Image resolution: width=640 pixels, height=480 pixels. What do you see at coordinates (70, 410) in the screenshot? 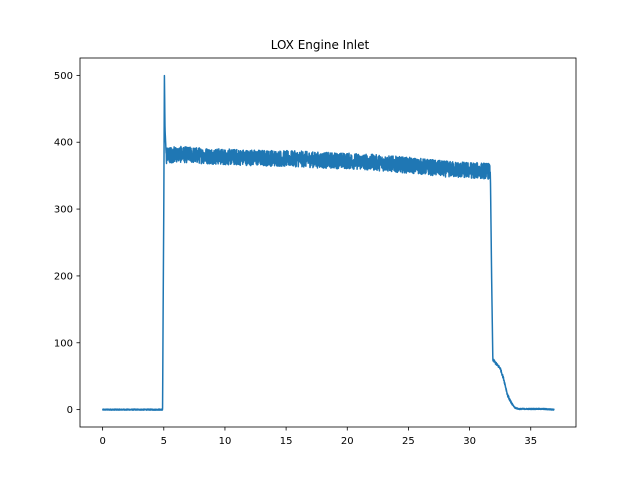
I see `y-tick-label: 0` at bounding box center [70, 410].